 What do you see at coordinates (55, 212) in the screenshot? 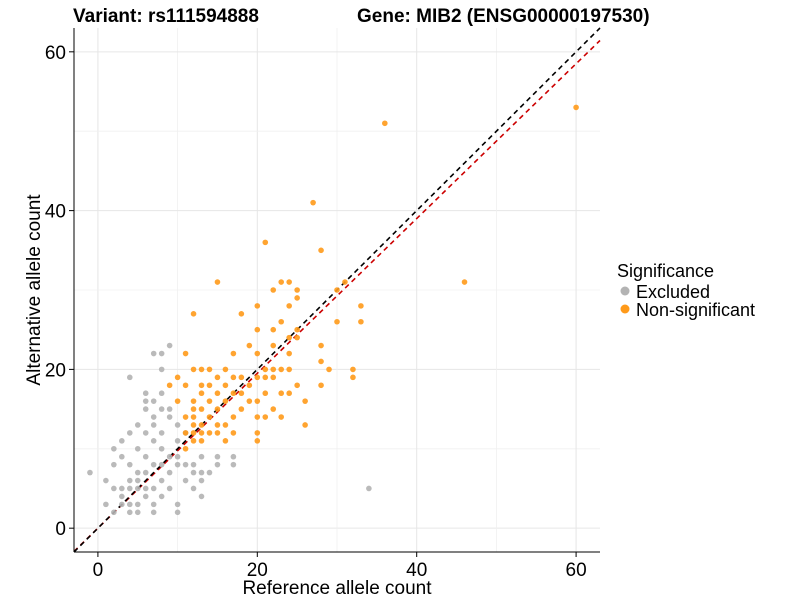
I see `y-tick-label: 40` at bounding box center [55, 212].